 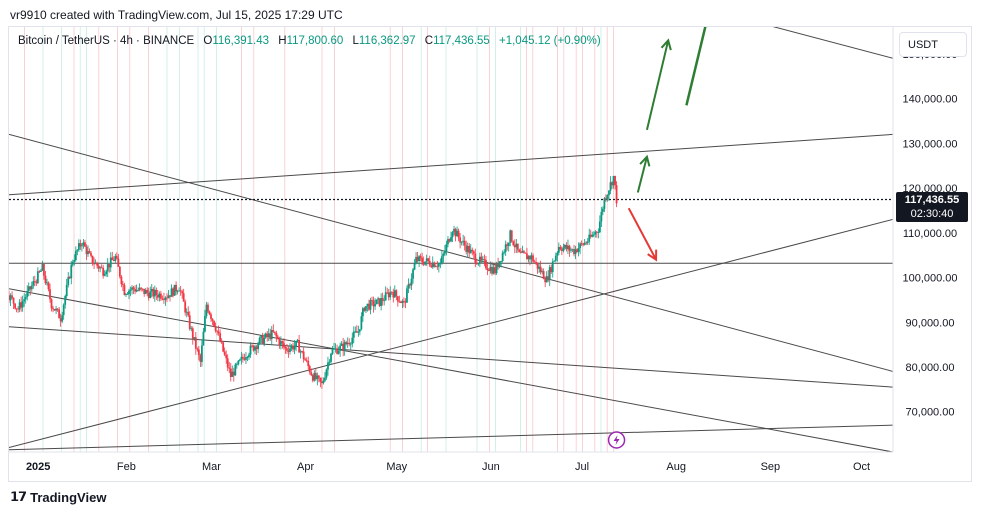 I want to click on low-label: L, so click(x=355, y=41).